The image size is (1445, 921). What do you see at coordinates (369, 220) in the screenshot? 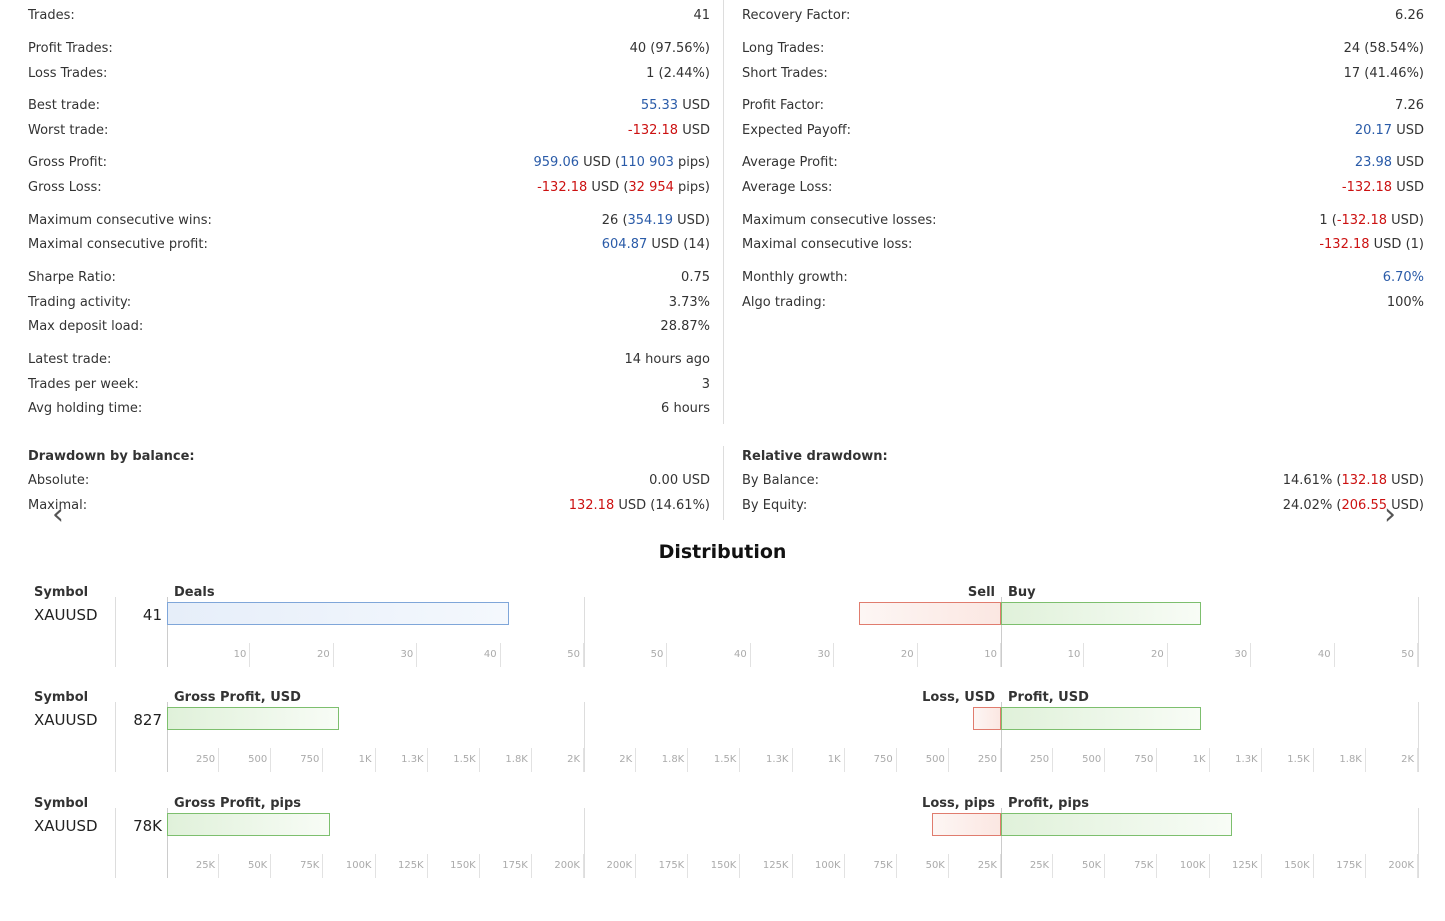
I see `stat-max-consecutive-wins: Maximum consecutive wins: 26 (354.19 USD)` at bounding box center [369, 220].